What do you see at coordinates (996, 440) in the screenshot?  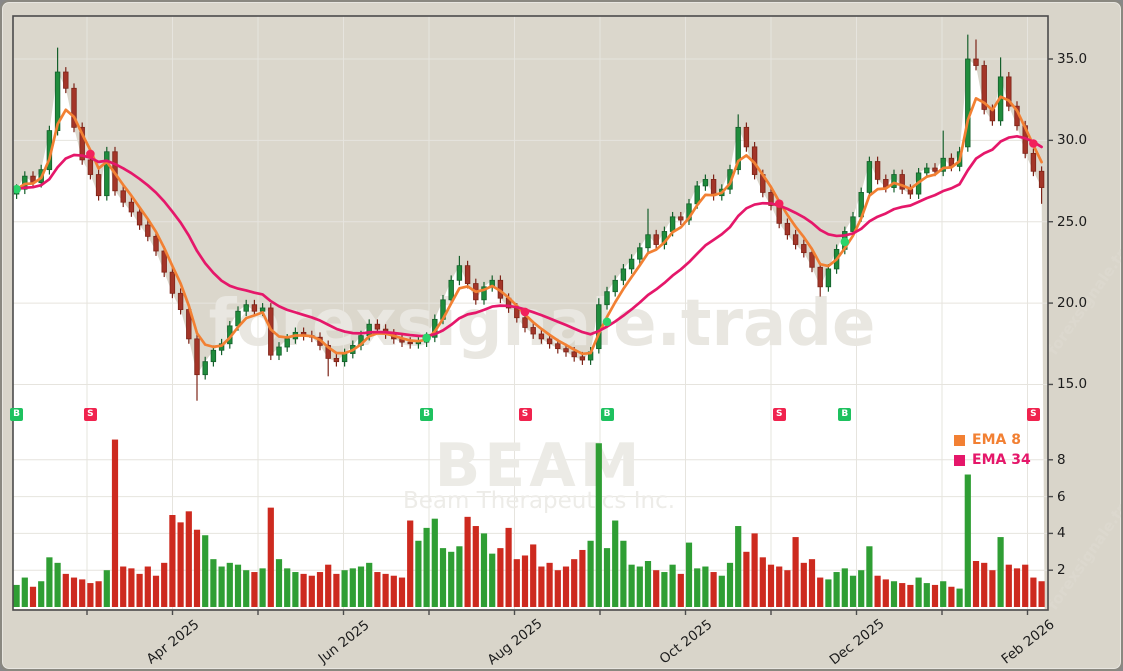 I see `ema8-label: EMA 8` at bounding box center [996, 440].